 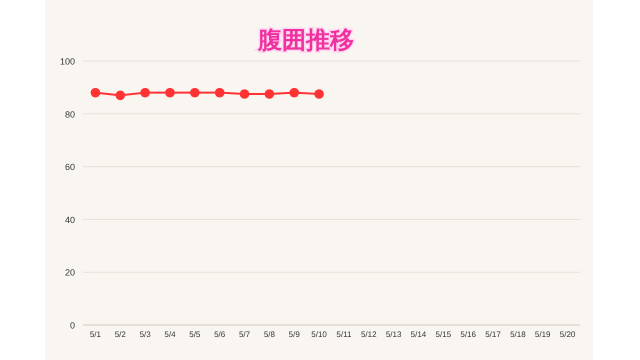 I want to click on x-tick-label: 5/8, so click(x=270, y=334).